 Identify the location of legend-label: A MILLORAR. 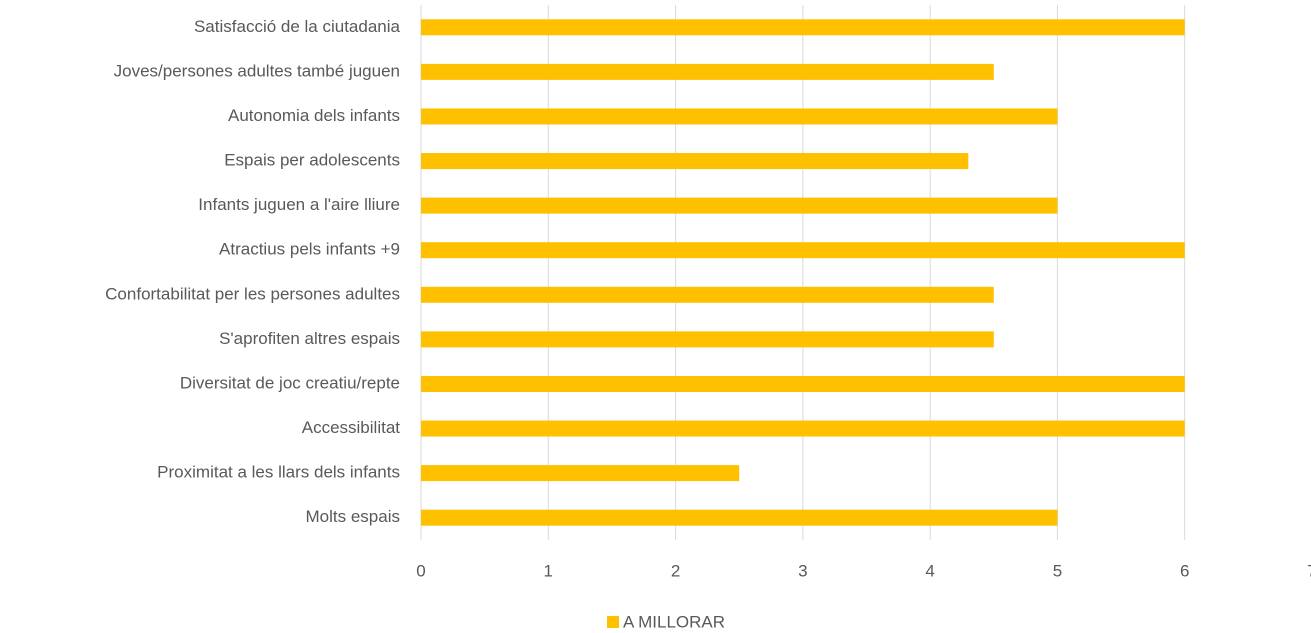
(674, 621).